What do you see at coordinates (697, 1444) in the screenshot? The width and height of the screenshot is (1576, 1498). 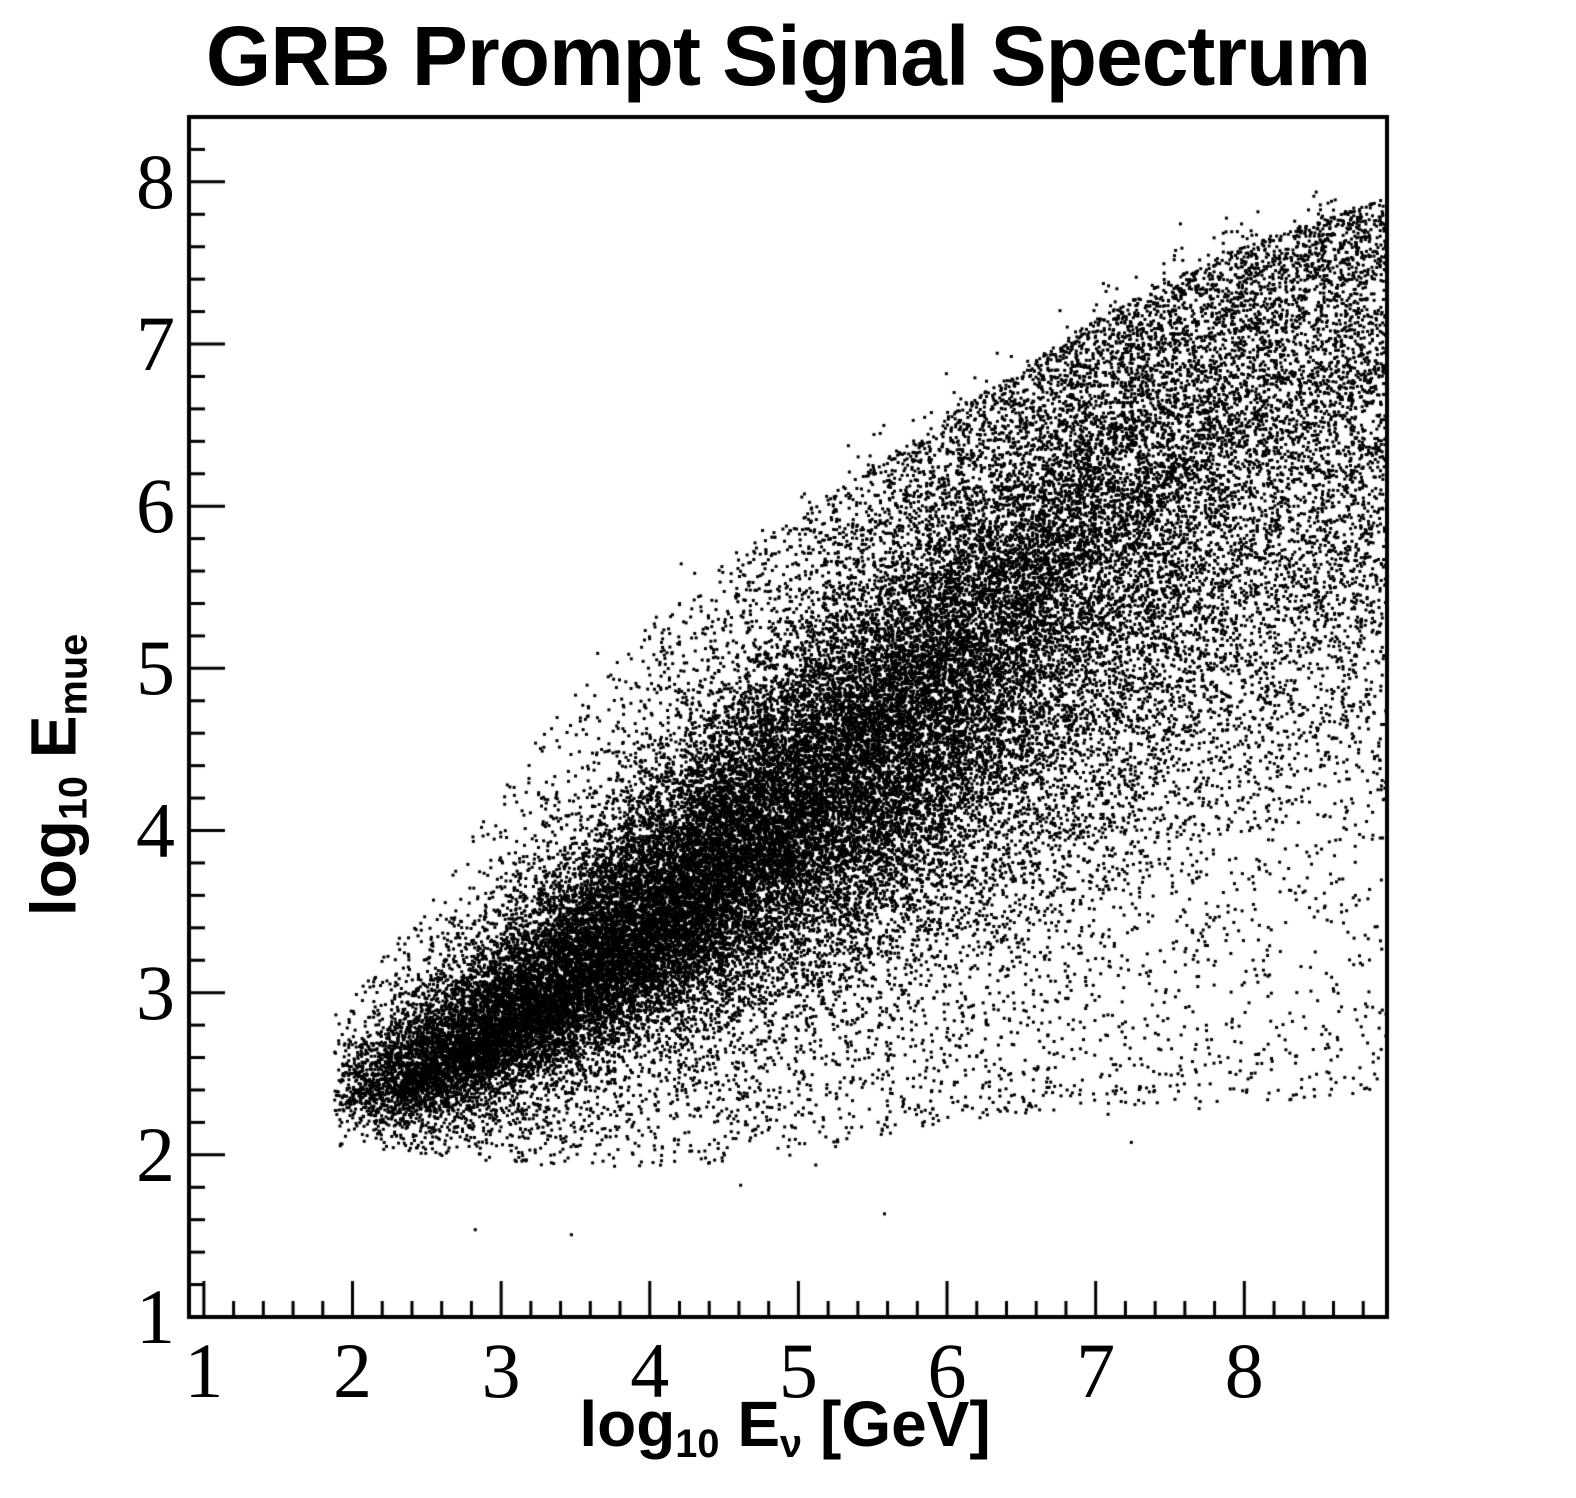 I see `x-axis-title-base: 10` at bounding box center [697, 1444].